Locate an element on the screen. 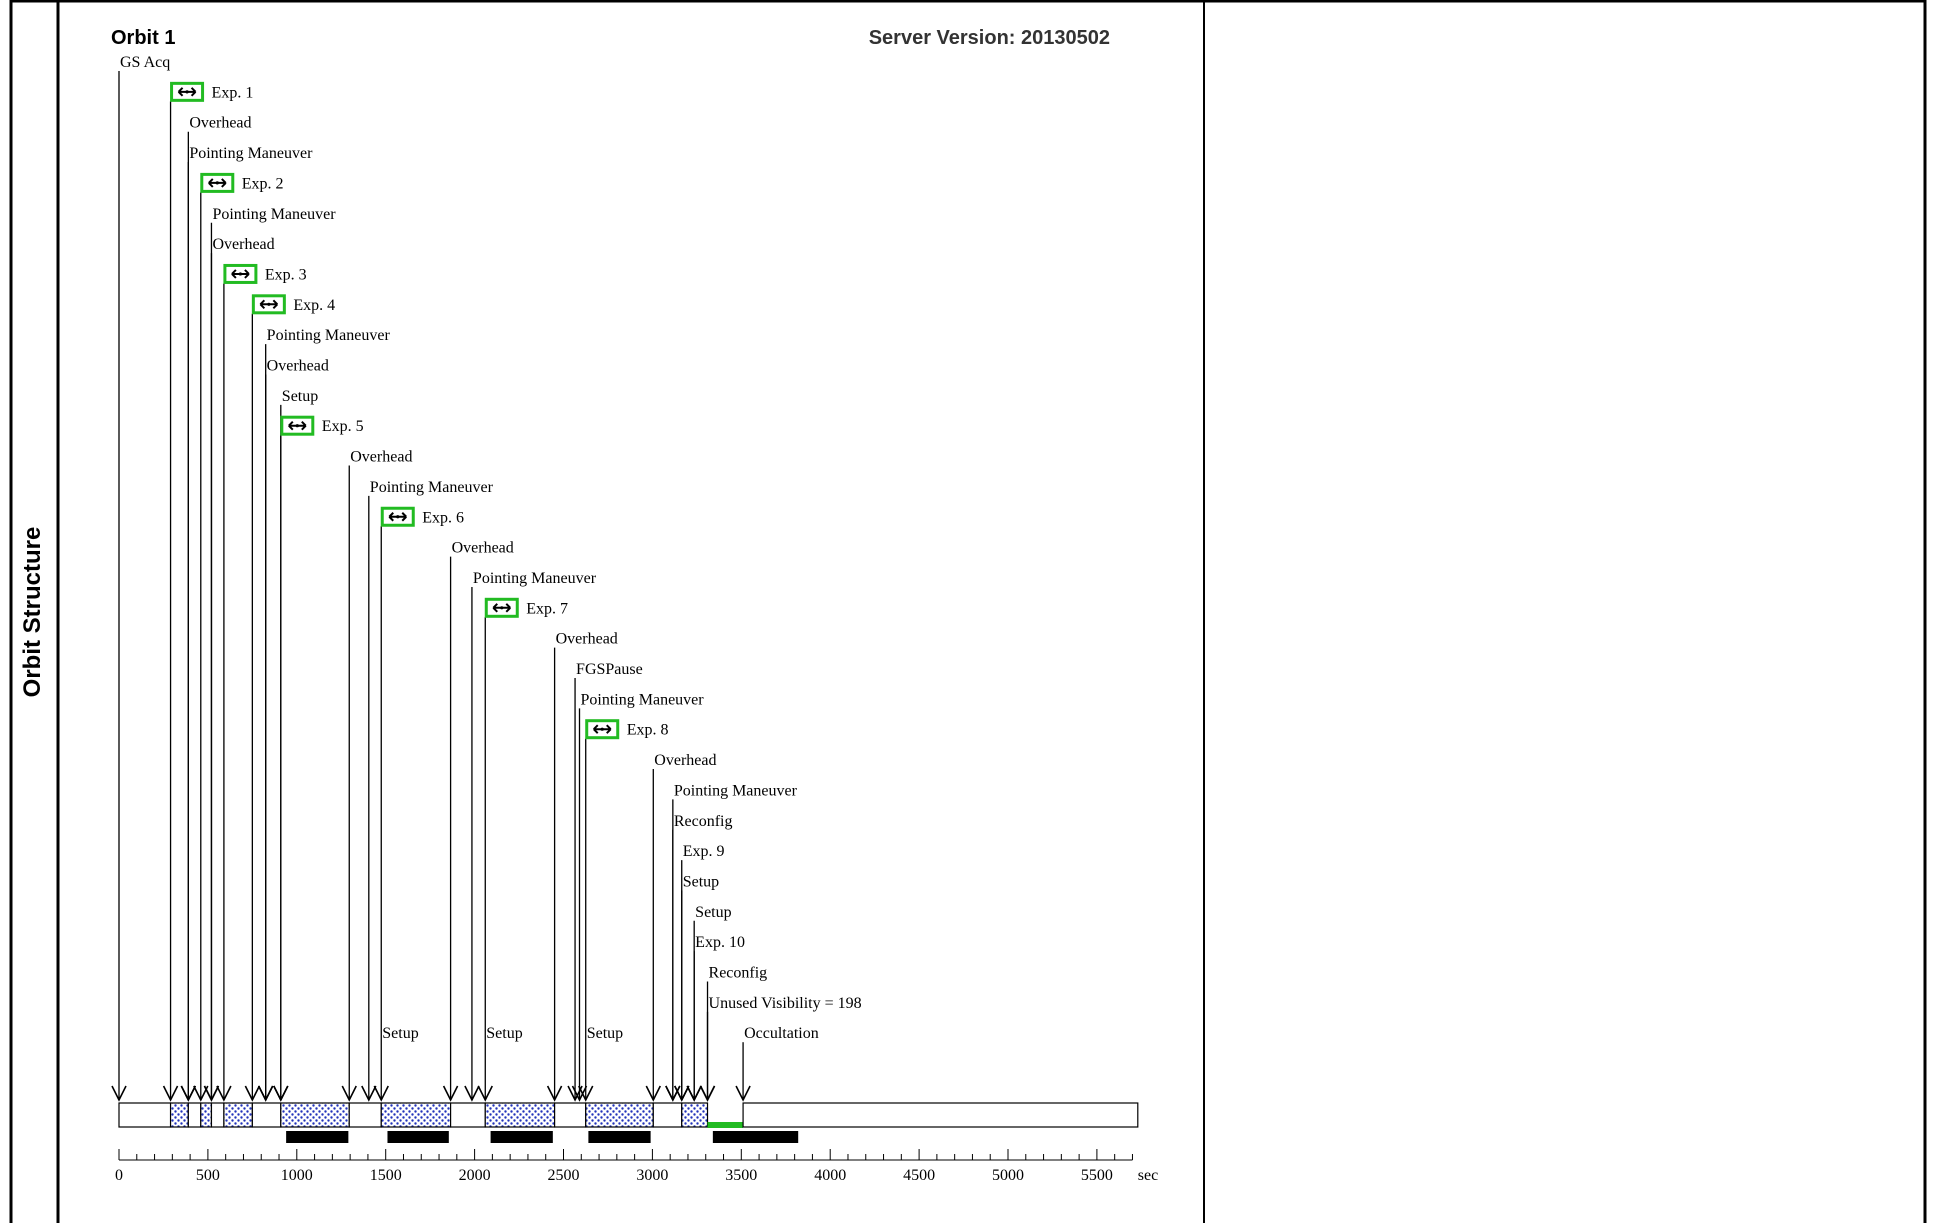 The image size is (1935, 1223). event-label: Exp. 8 is located at coordinates (648, 730).